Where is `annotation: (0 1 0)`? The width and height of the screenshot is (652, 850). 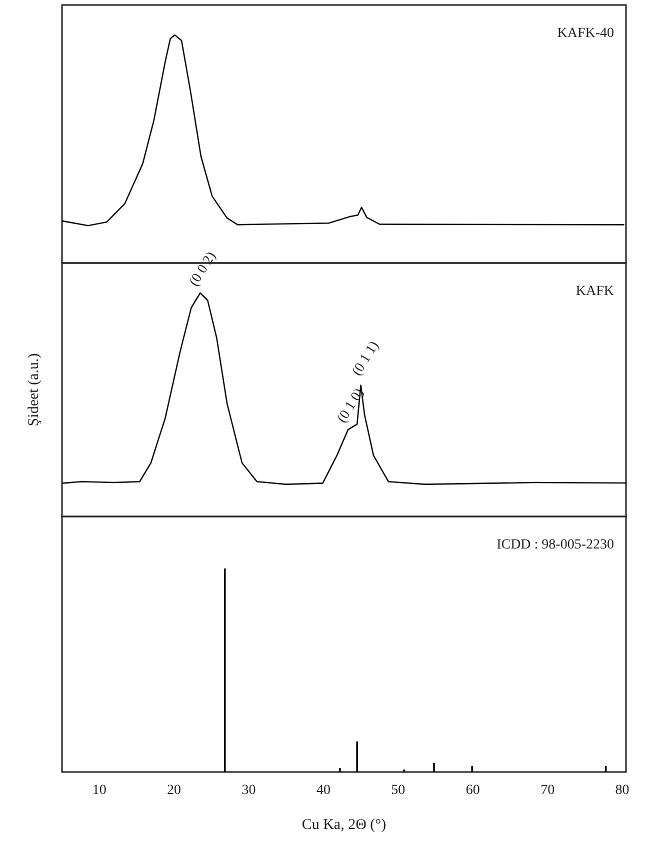 annotation: (0 1 0) is located at coordinates (351, 406).